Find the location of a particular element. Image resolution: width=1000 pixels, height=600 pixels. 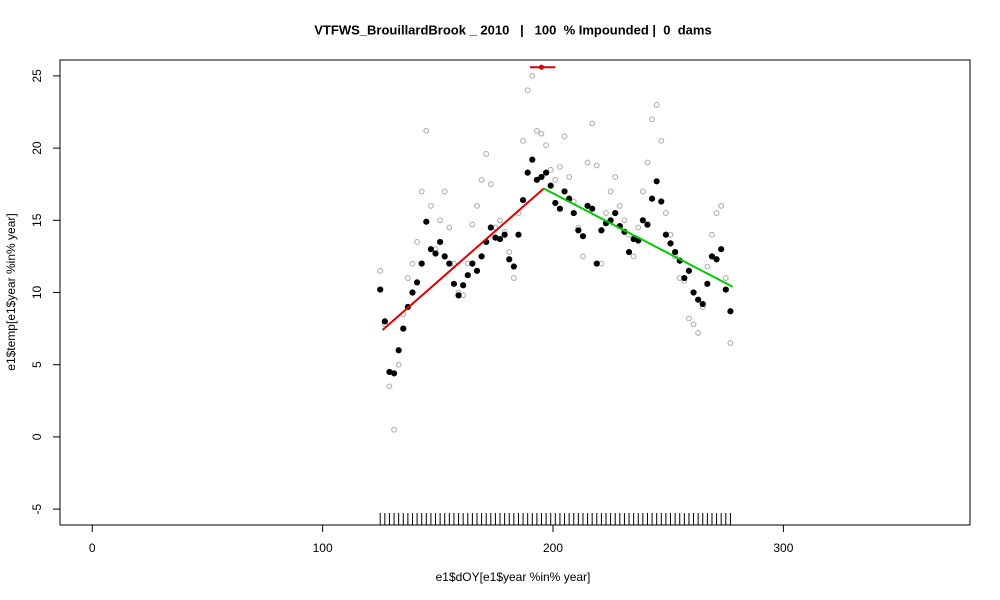

y-tick-label: 25 is located at coordinates (37, 76).